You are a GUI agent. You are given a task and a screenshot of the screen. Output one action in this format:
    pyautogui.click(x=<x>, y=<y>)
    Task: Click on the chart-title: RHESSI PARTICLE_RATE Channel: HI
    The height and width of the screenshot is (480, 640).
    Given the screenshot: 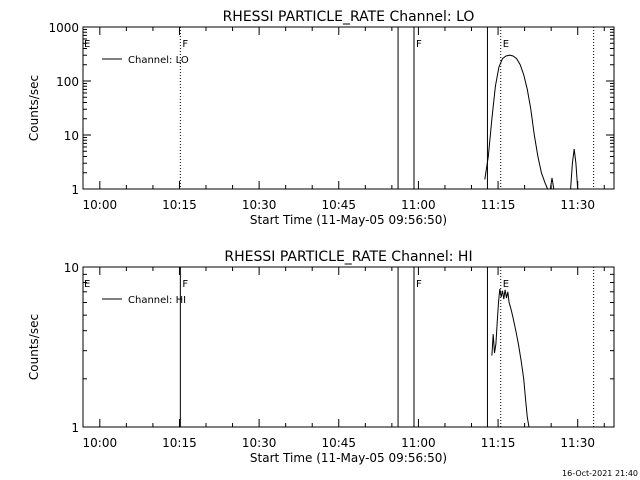 What is the action you would take?
    pyautogui.click(x=348, y=257)
    